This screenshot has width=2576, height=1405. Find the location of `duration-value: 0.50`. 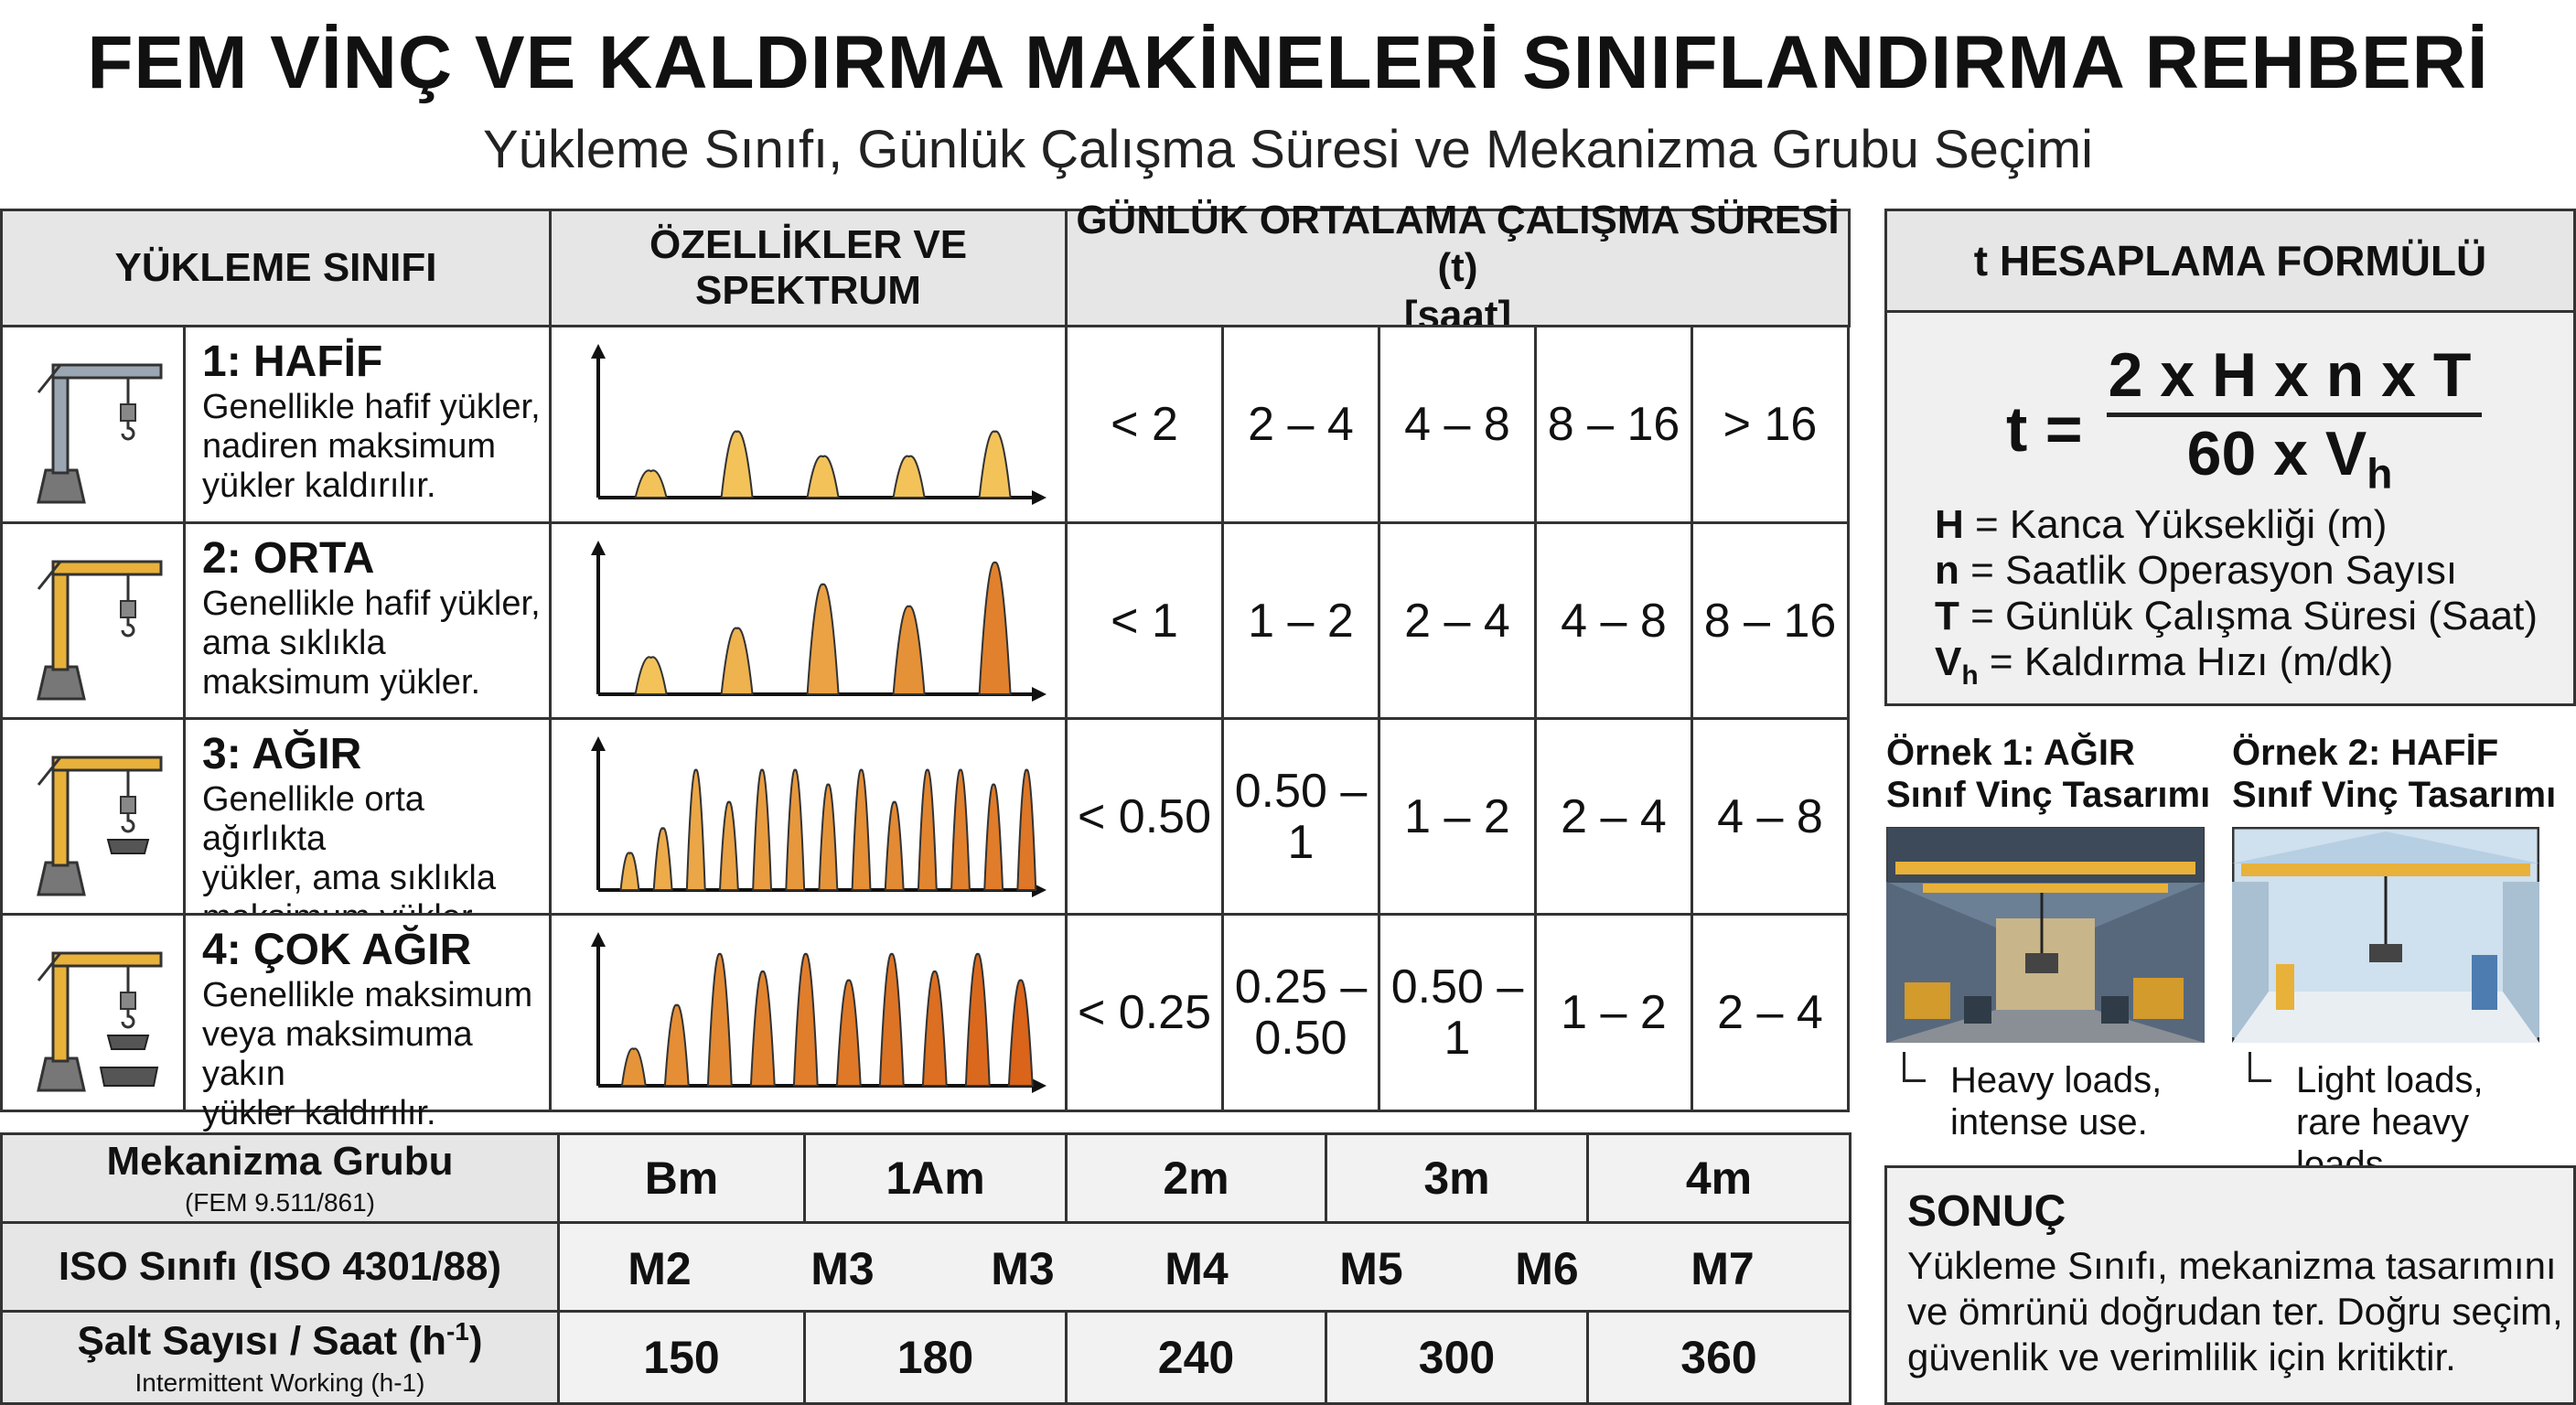

duration-value: 0.50 is located at coordinates (1301, 1038).